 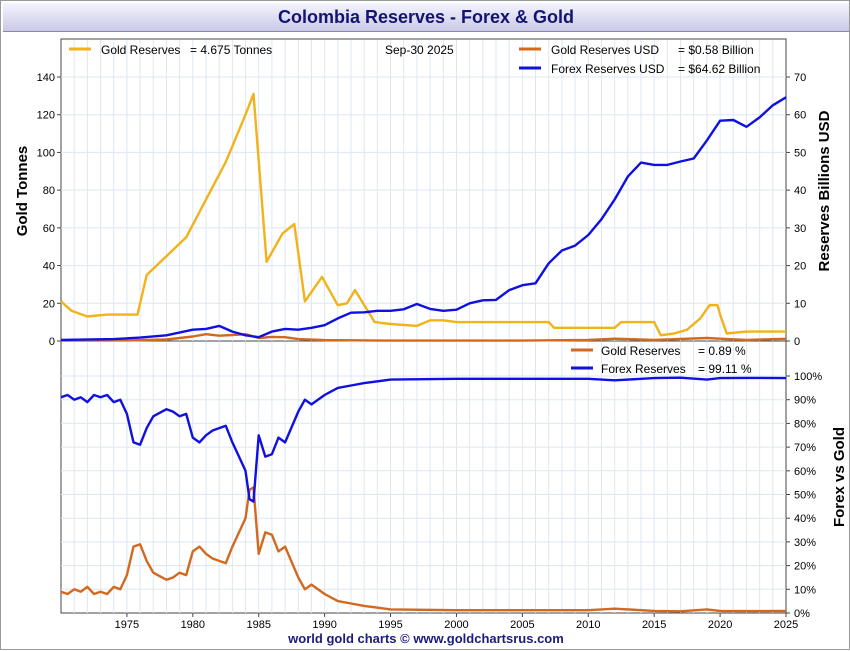 What do you see at coordinates (805, 424) in the screenshot?
I see `pct-tick-label: 80%` at bounding box center [805, 424].